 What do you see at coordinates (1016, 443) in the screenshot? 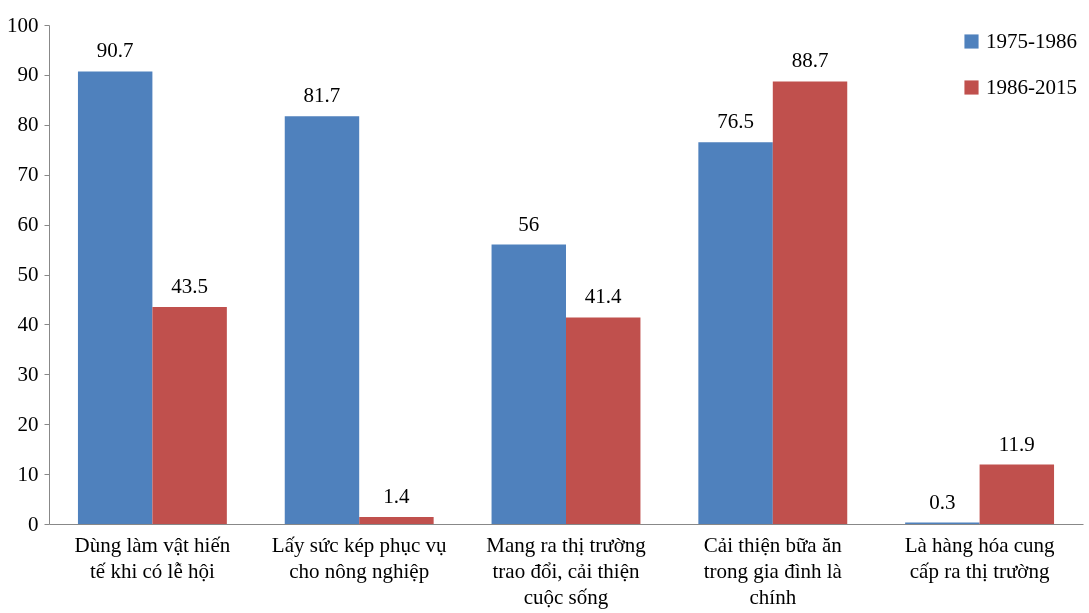
I see `data-label: 11.9` at bounding box center [1016, 443].